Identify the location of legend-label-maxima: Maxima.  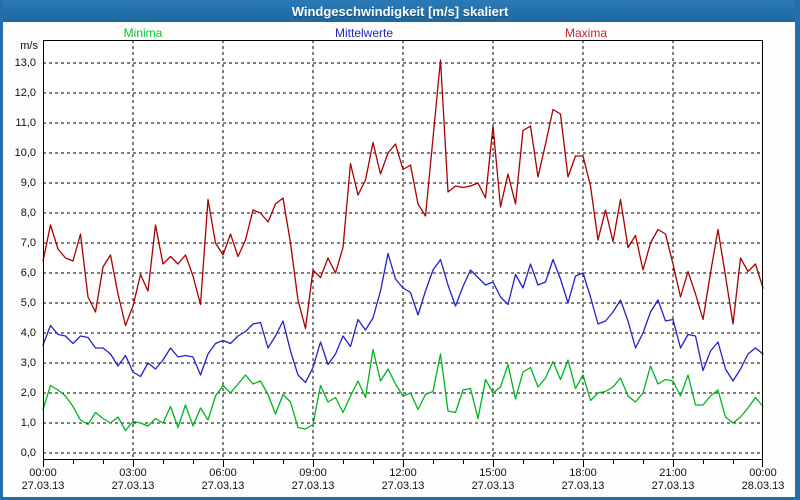
(586, 33).